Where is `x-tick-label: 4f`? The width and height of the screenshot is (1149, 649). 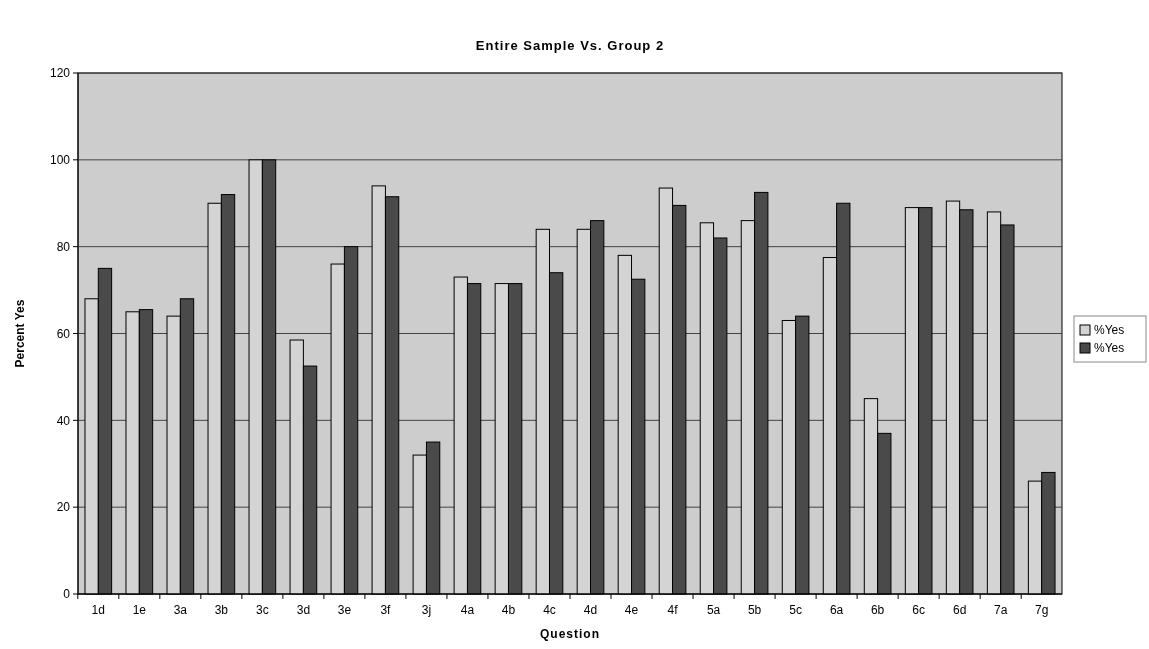
x-tick-label: 4f is located at coordinates (673, 610).